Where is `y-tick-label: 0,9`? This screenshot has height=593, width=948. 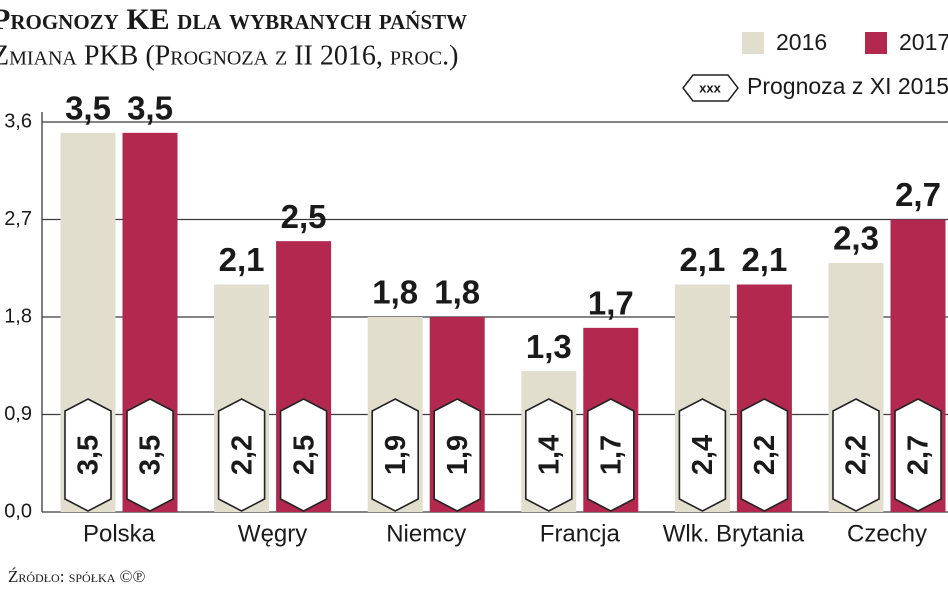 y-tick-label: 0,9 is located at coordinates (18, 414).